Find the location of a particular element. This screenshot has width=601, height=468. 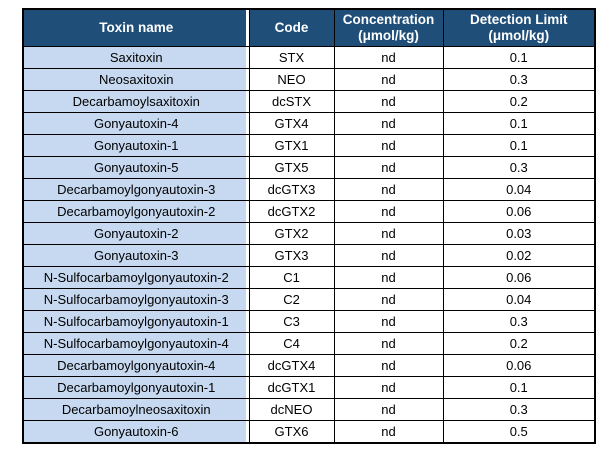

toxin-name-cell: Gonyautoxin-2 is located at coordinates (136, 233).